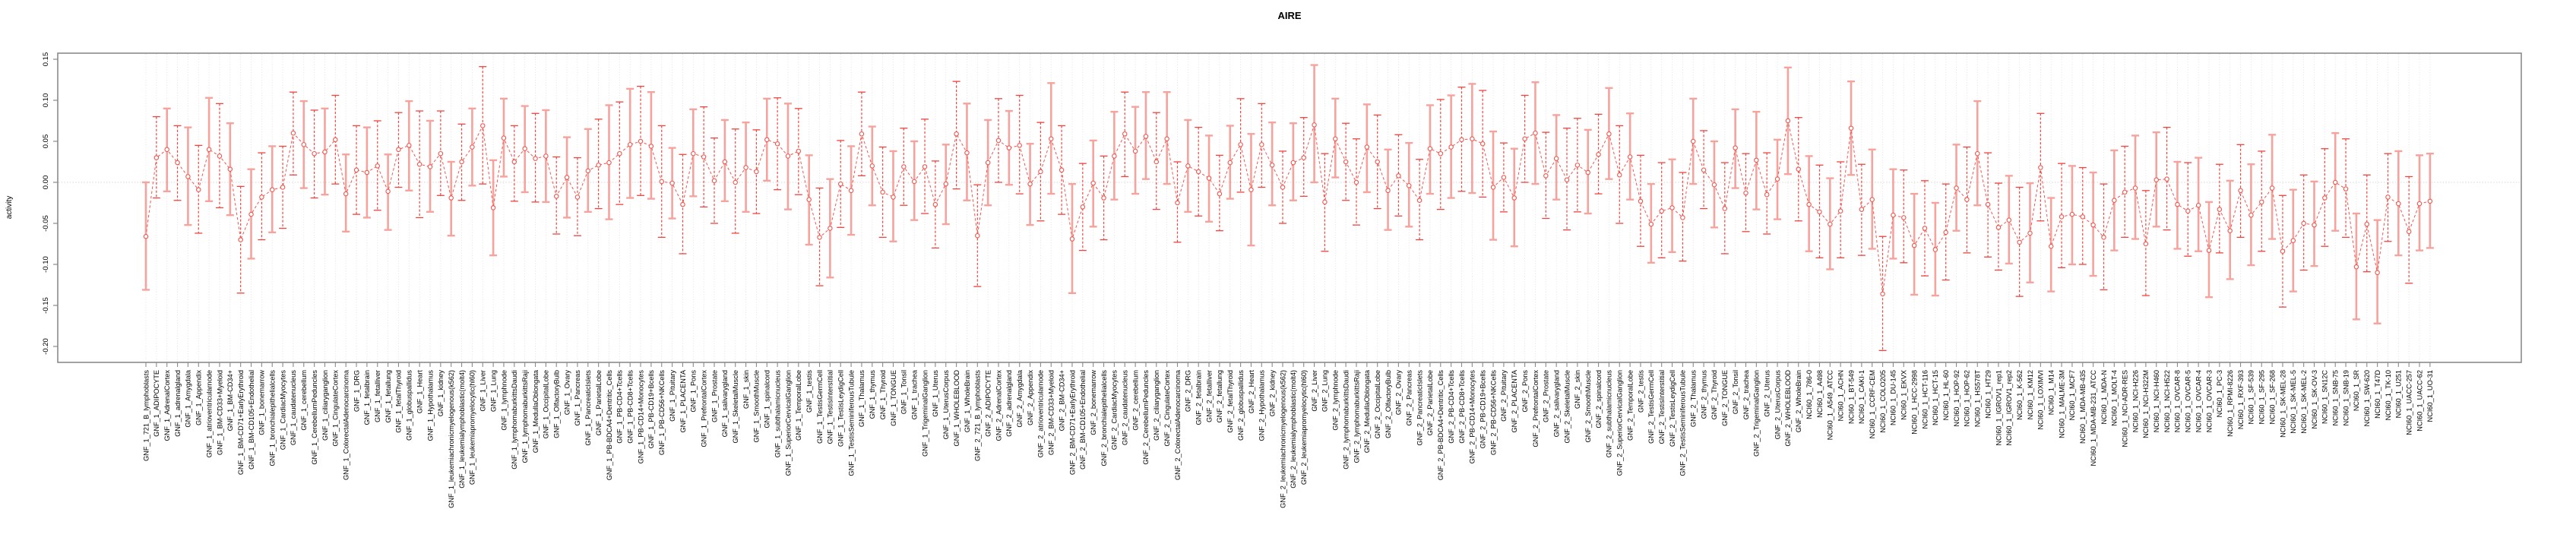 The width and height of the screenshot is (2576, 547). Describe the element at coordinates (956, 408) in the screenshot. I see `x-tick-label: GNF_1_WHOLEBLOOD` at that location.